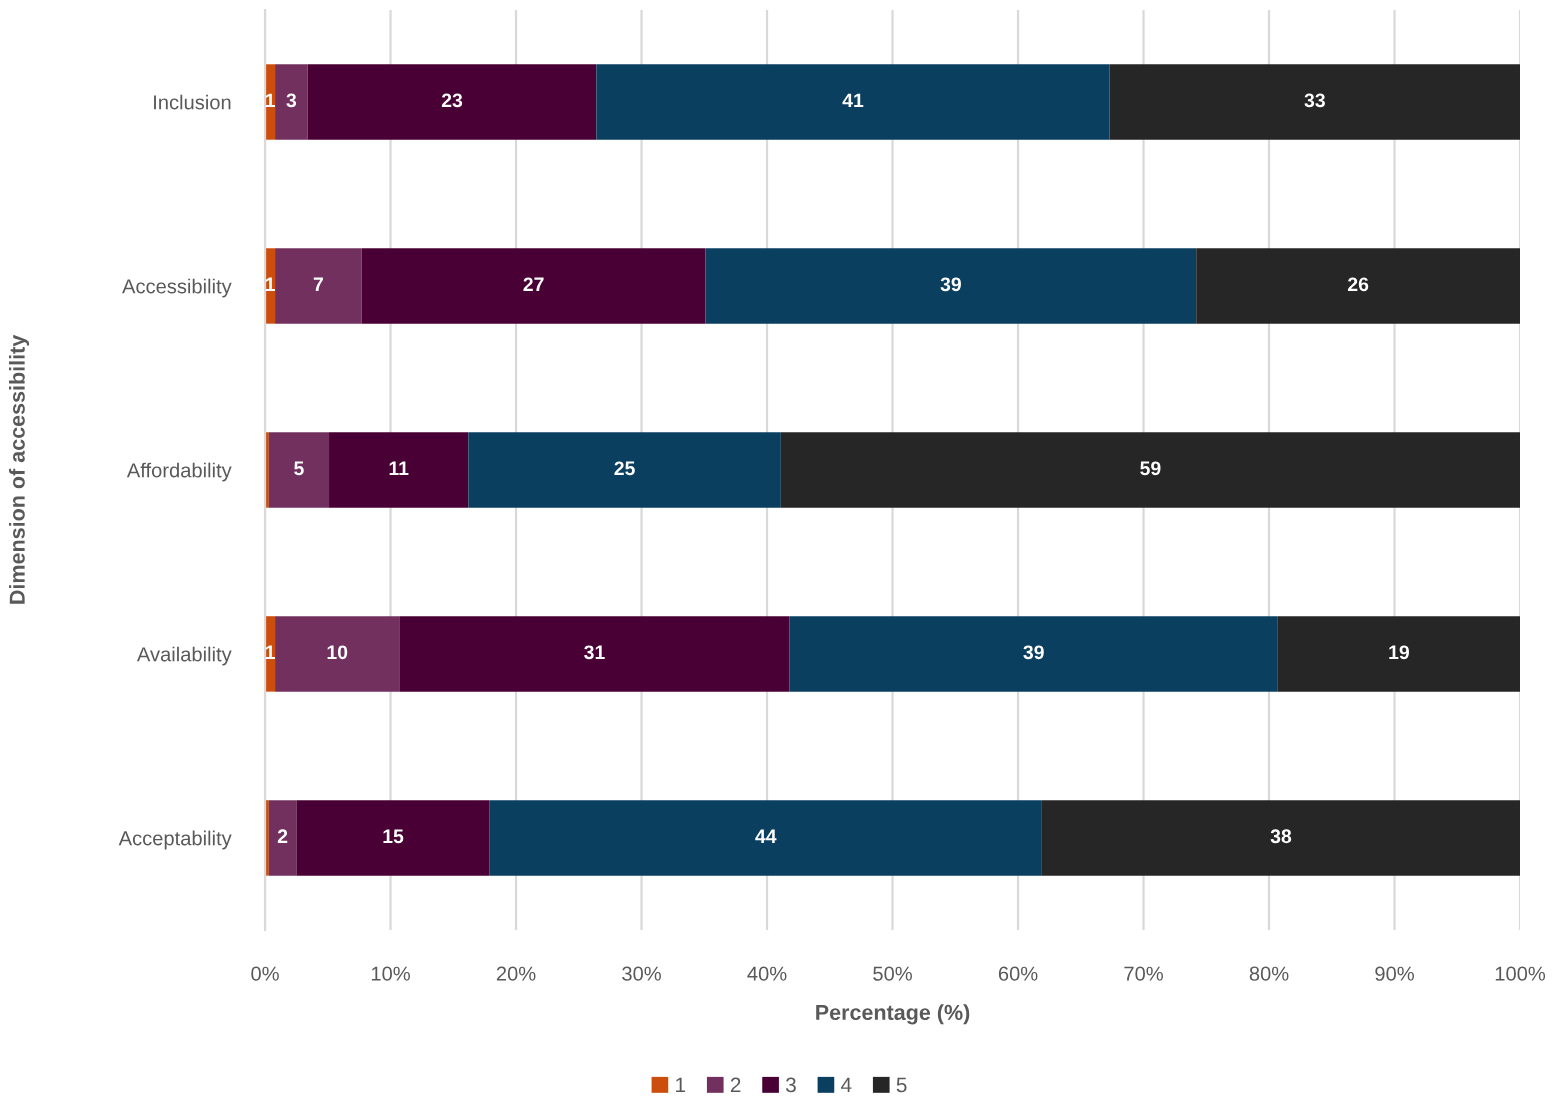 This screenshot has width=1559, height=1111. Describe the element at coordinates (177, 288) in the screenshot. I see `y-tick-label: Accessibility` at that location.